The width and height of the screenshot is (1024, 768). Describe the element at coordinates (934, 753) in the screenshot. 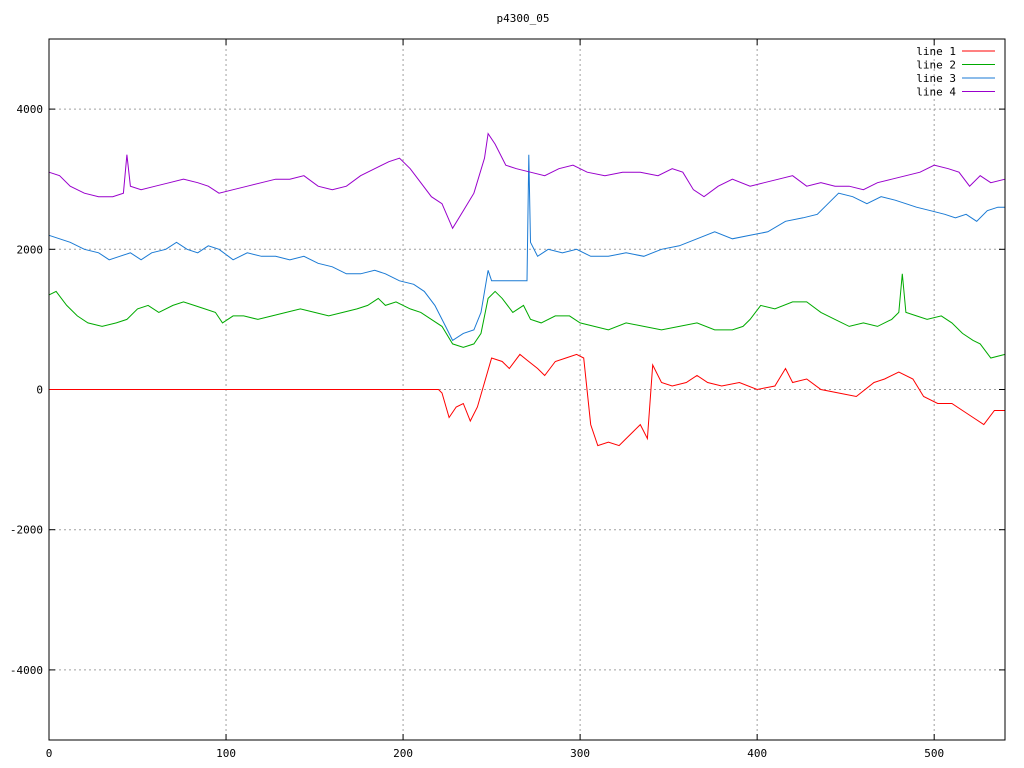

I see `x-tick-label: 500` at that location.